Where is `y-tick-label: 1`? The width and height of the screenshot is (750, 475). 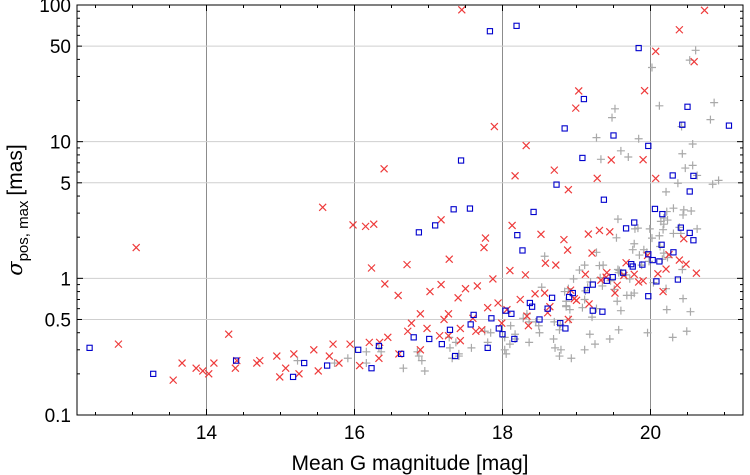 y-tick-label: 1 is located at coordinates (65, 279).